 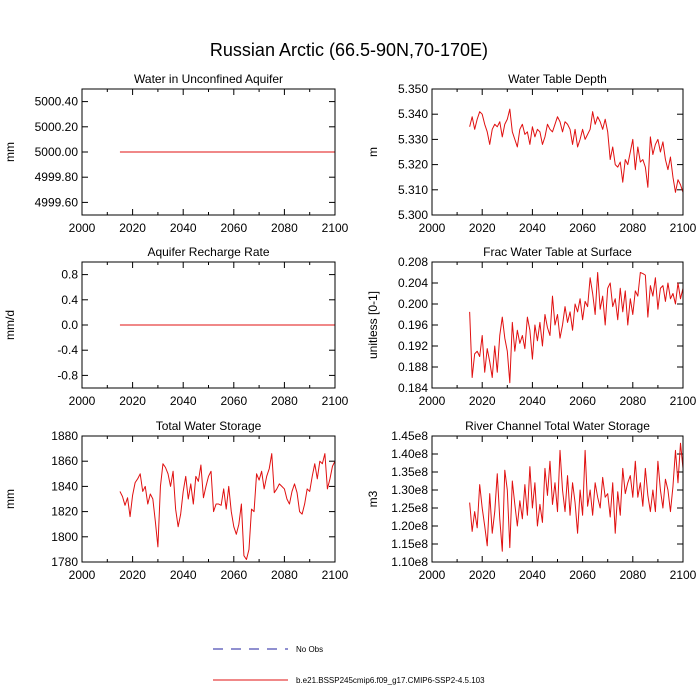 I want to click on y-tick-label: 0.208, so click(x=413, y=262).